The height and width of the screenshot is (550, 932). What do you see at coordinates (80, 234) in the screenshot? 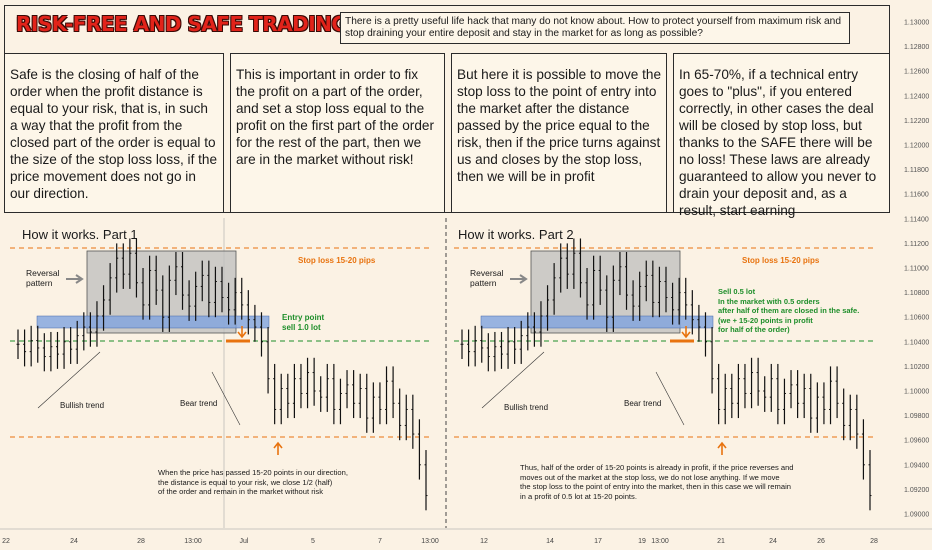
I see `panel1-heading: How it works. Part 1` at bounding box center [80, 234].